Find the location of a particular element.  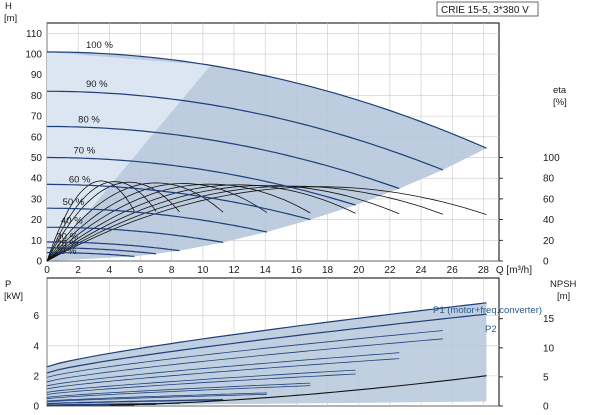

head-y-tick-label: 70 is located at coordinates (37, 117).